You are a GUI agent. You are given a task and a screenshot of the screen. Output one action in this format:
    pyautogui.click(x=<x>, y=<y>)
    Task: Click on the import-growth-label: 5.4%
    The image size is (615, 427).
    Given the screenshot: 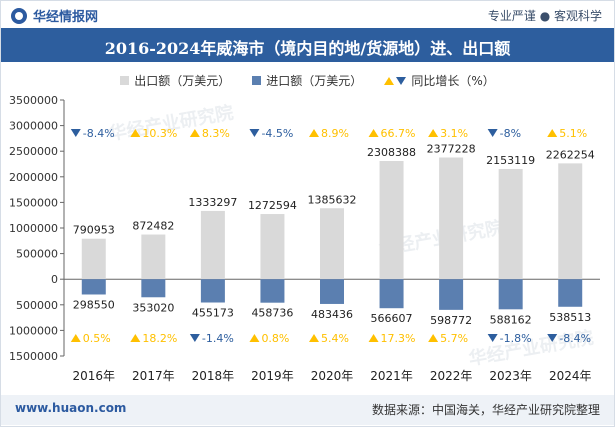 What is the action you would take?
    pyautogui.click(x=335, y=338)
    